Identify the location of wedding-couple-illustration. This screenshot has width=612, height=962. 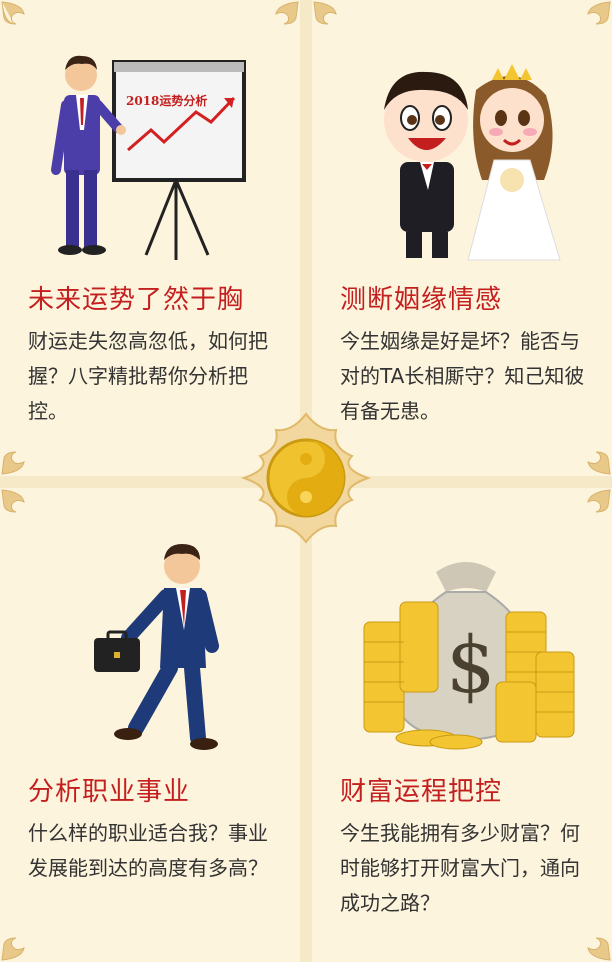
(469, 157).